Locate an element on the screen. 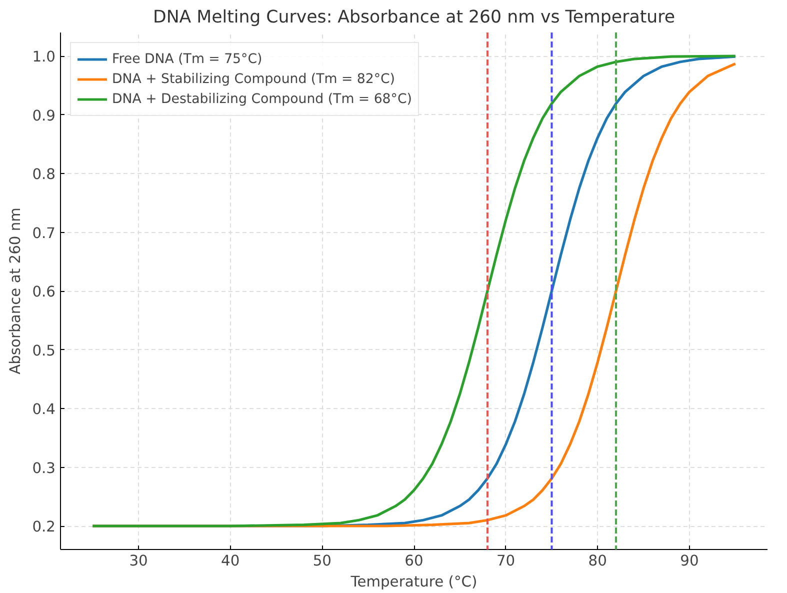 The height and width of the screenshot is (593, 787). y-tick-label: 0.7 is located at coordinates (44, 233).